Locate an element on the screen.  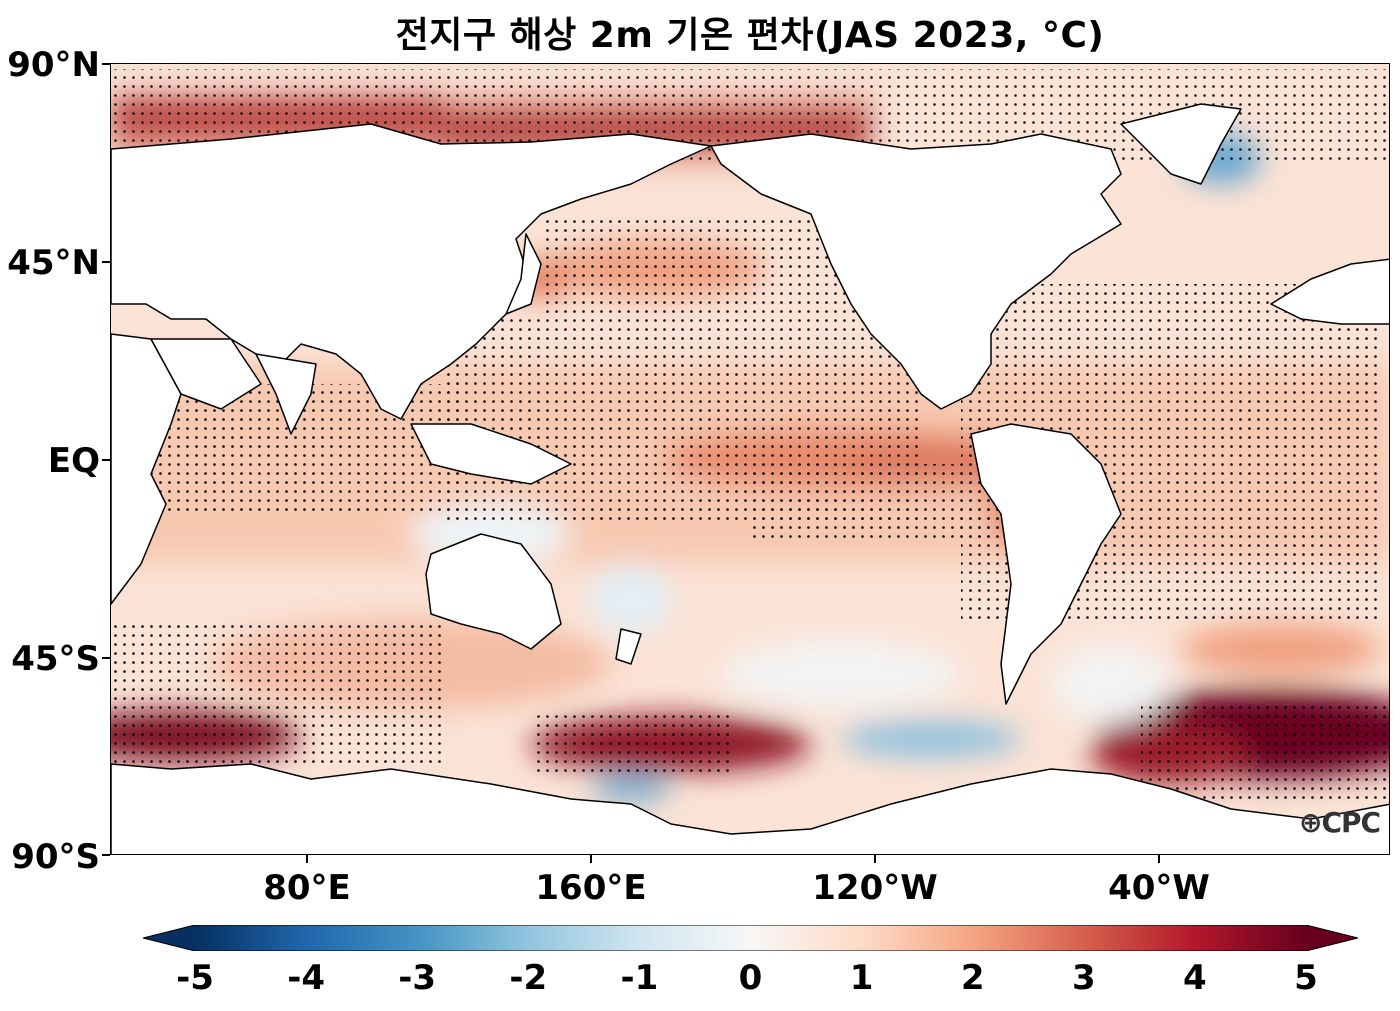
land-europe-right is located at coordinates (1329, 291).